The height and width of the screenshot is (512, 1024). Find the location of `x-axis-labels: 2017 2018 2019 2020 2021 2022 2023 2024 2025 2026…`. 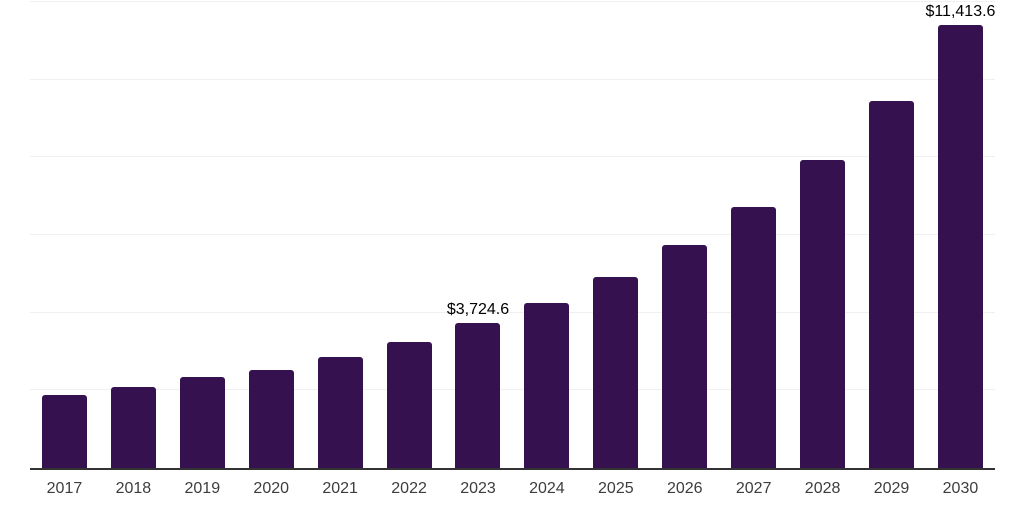

x-axis-labels: 2017 2018 2019 2020 2021 2022 2023 2024 2025 2026… is located at coordinates (512, 489).